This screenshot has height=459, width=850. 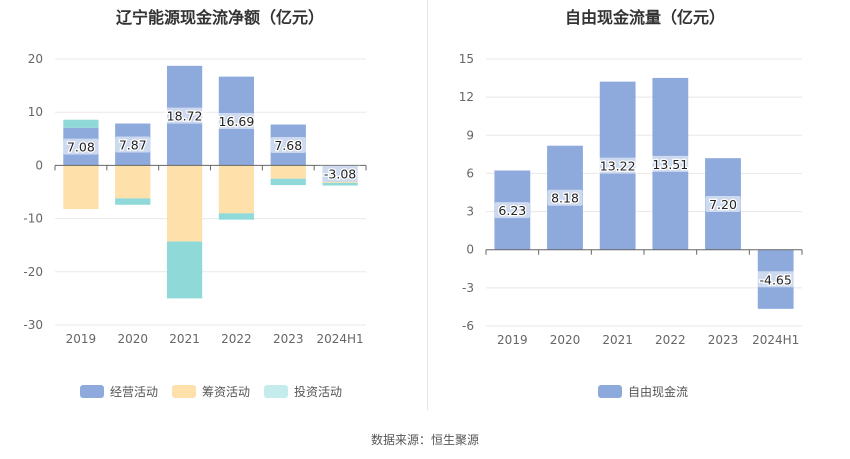 I want to click on y-tick-label: 15, so click(x=466, y=59).